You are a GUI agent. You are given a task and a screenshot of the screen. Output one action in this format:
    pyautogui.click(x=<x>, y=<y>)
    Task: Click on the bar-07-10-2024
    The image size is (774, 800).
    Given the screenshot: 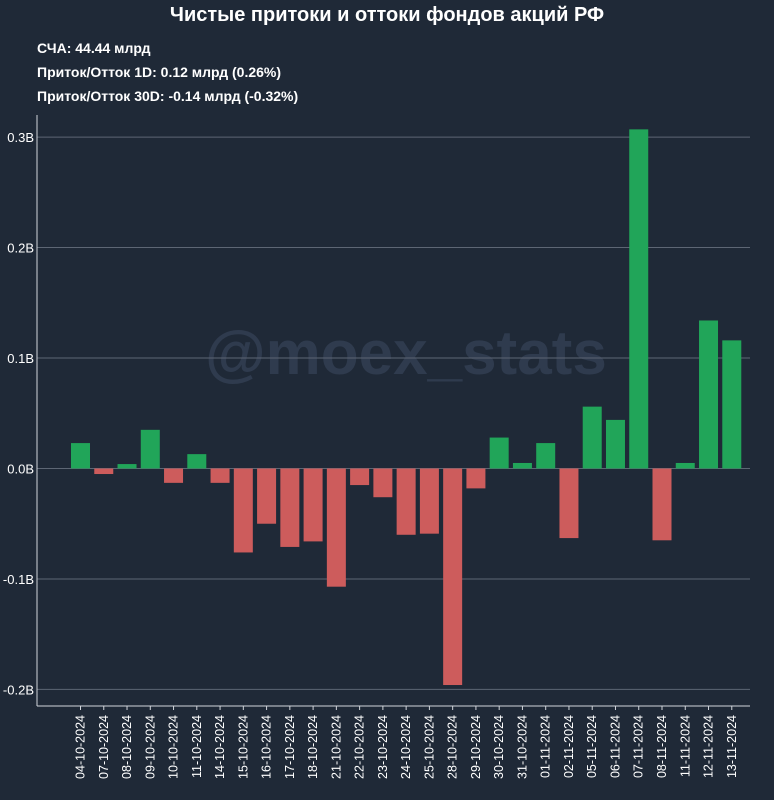 What is the action you would take?
    pyautogui.click(x=104, y=471)
    